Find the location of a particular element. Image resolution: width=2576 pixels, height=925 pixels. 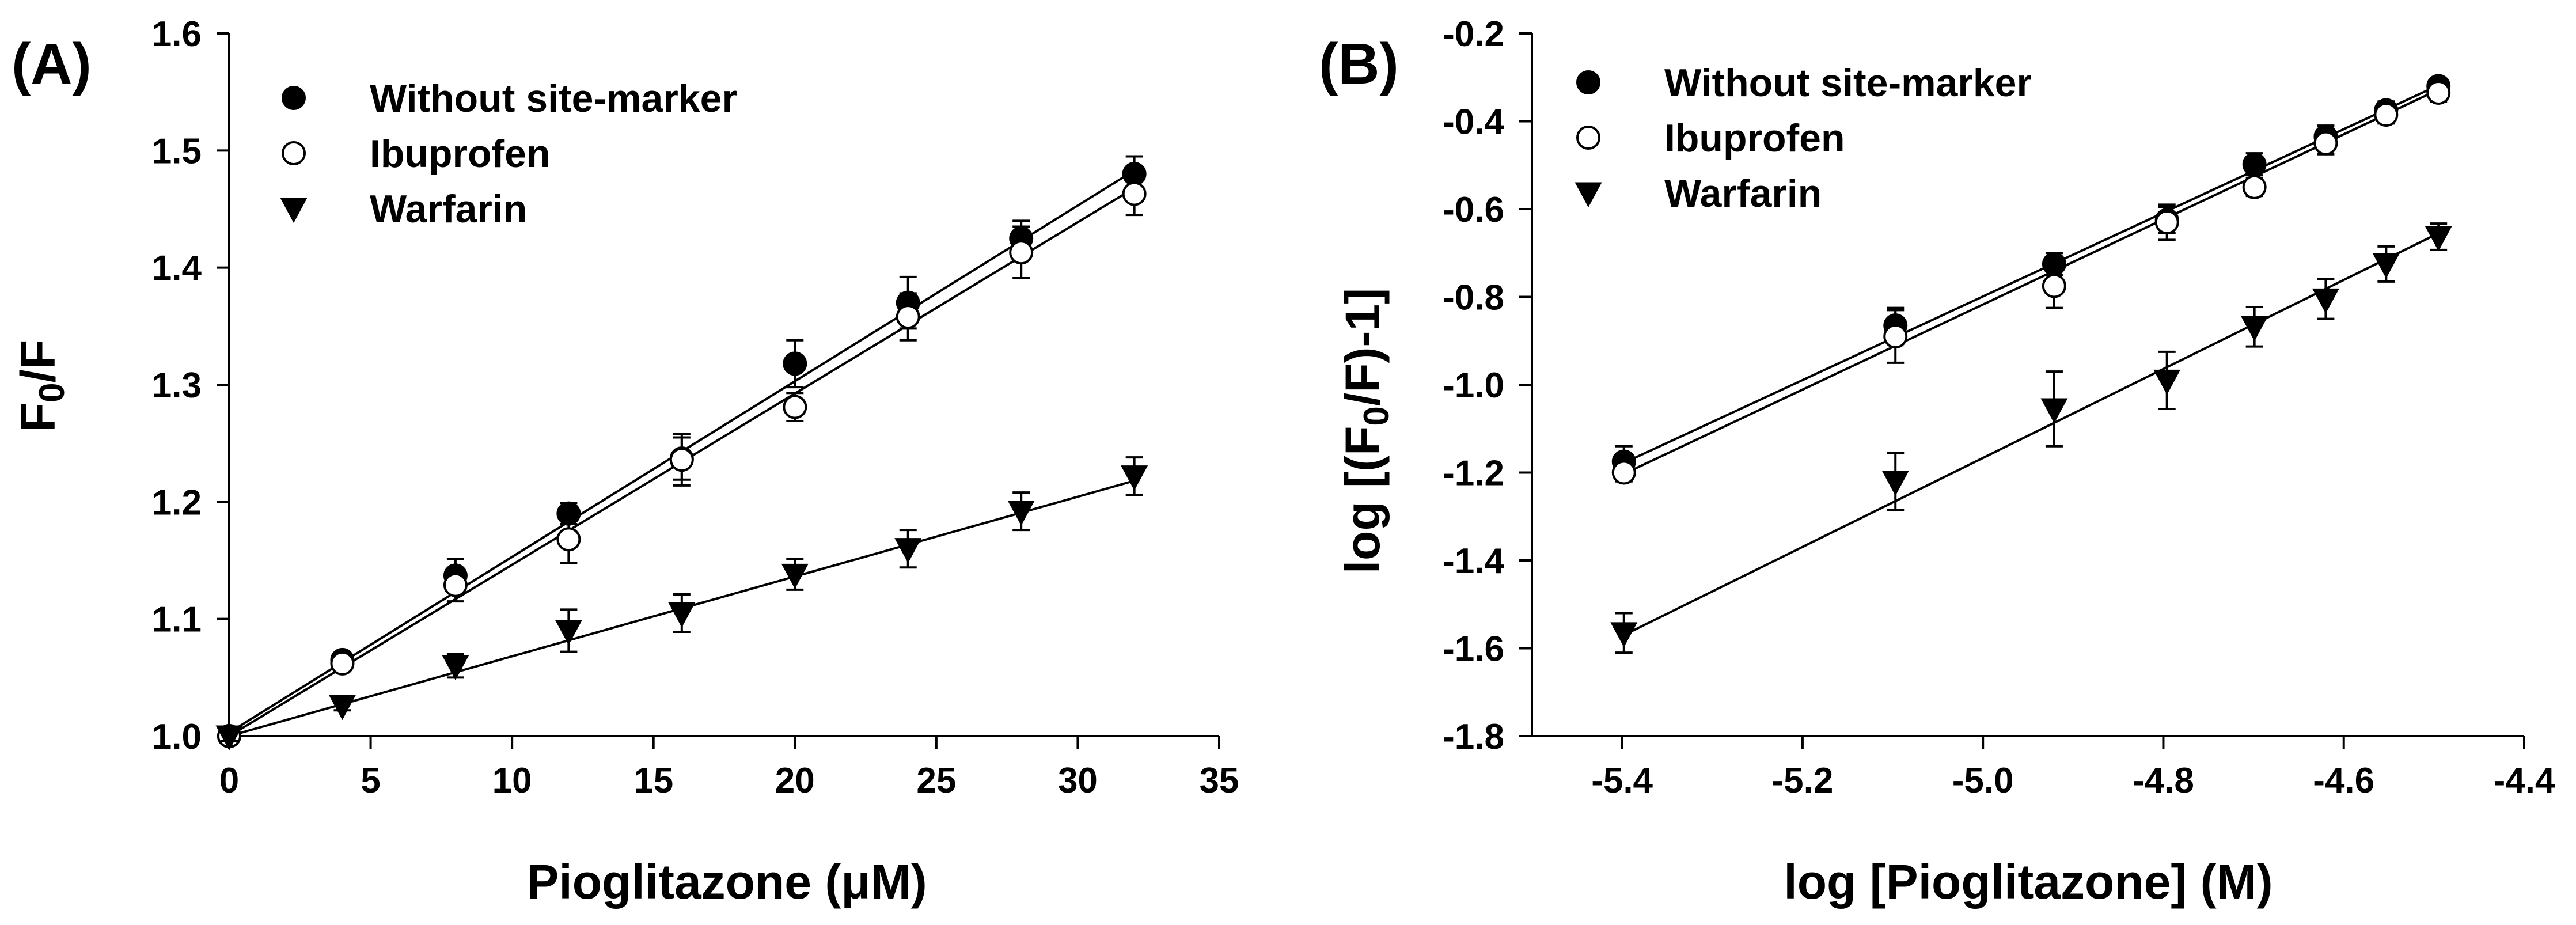

panel-a-x-tick-label: 25 is located at coordinates (936, 781).